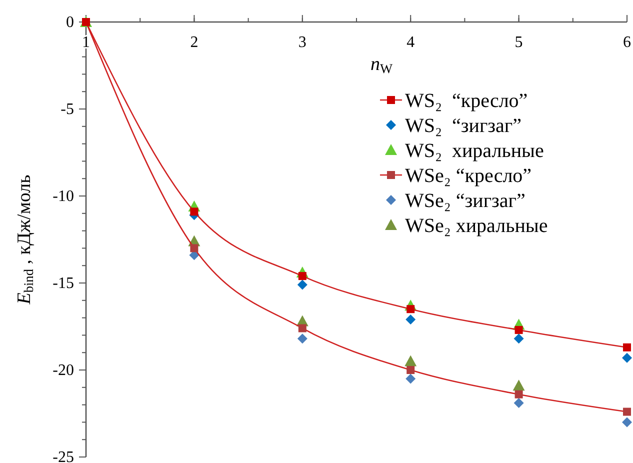 This screenshot has height=463, width=633. What do you see at coordinates (627, 42) in the screenshot?
I see `x-tick-label: 6` at bounding box center [627, 42].